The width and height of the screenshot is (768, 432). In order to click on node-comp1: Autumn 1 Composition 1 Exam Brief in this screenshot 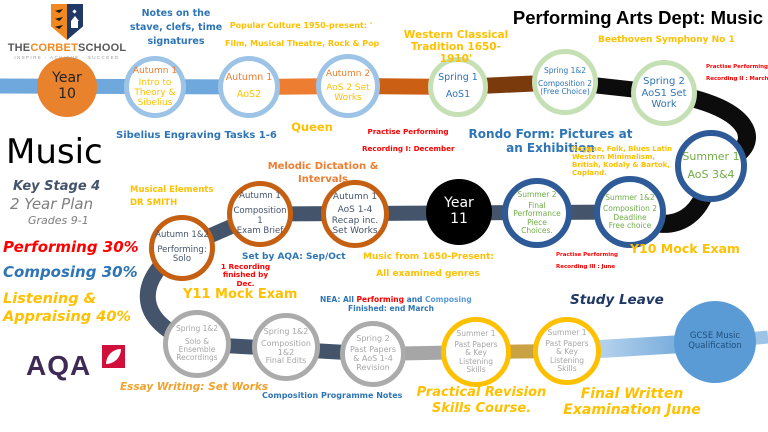, I will do `click(260, 214)`.